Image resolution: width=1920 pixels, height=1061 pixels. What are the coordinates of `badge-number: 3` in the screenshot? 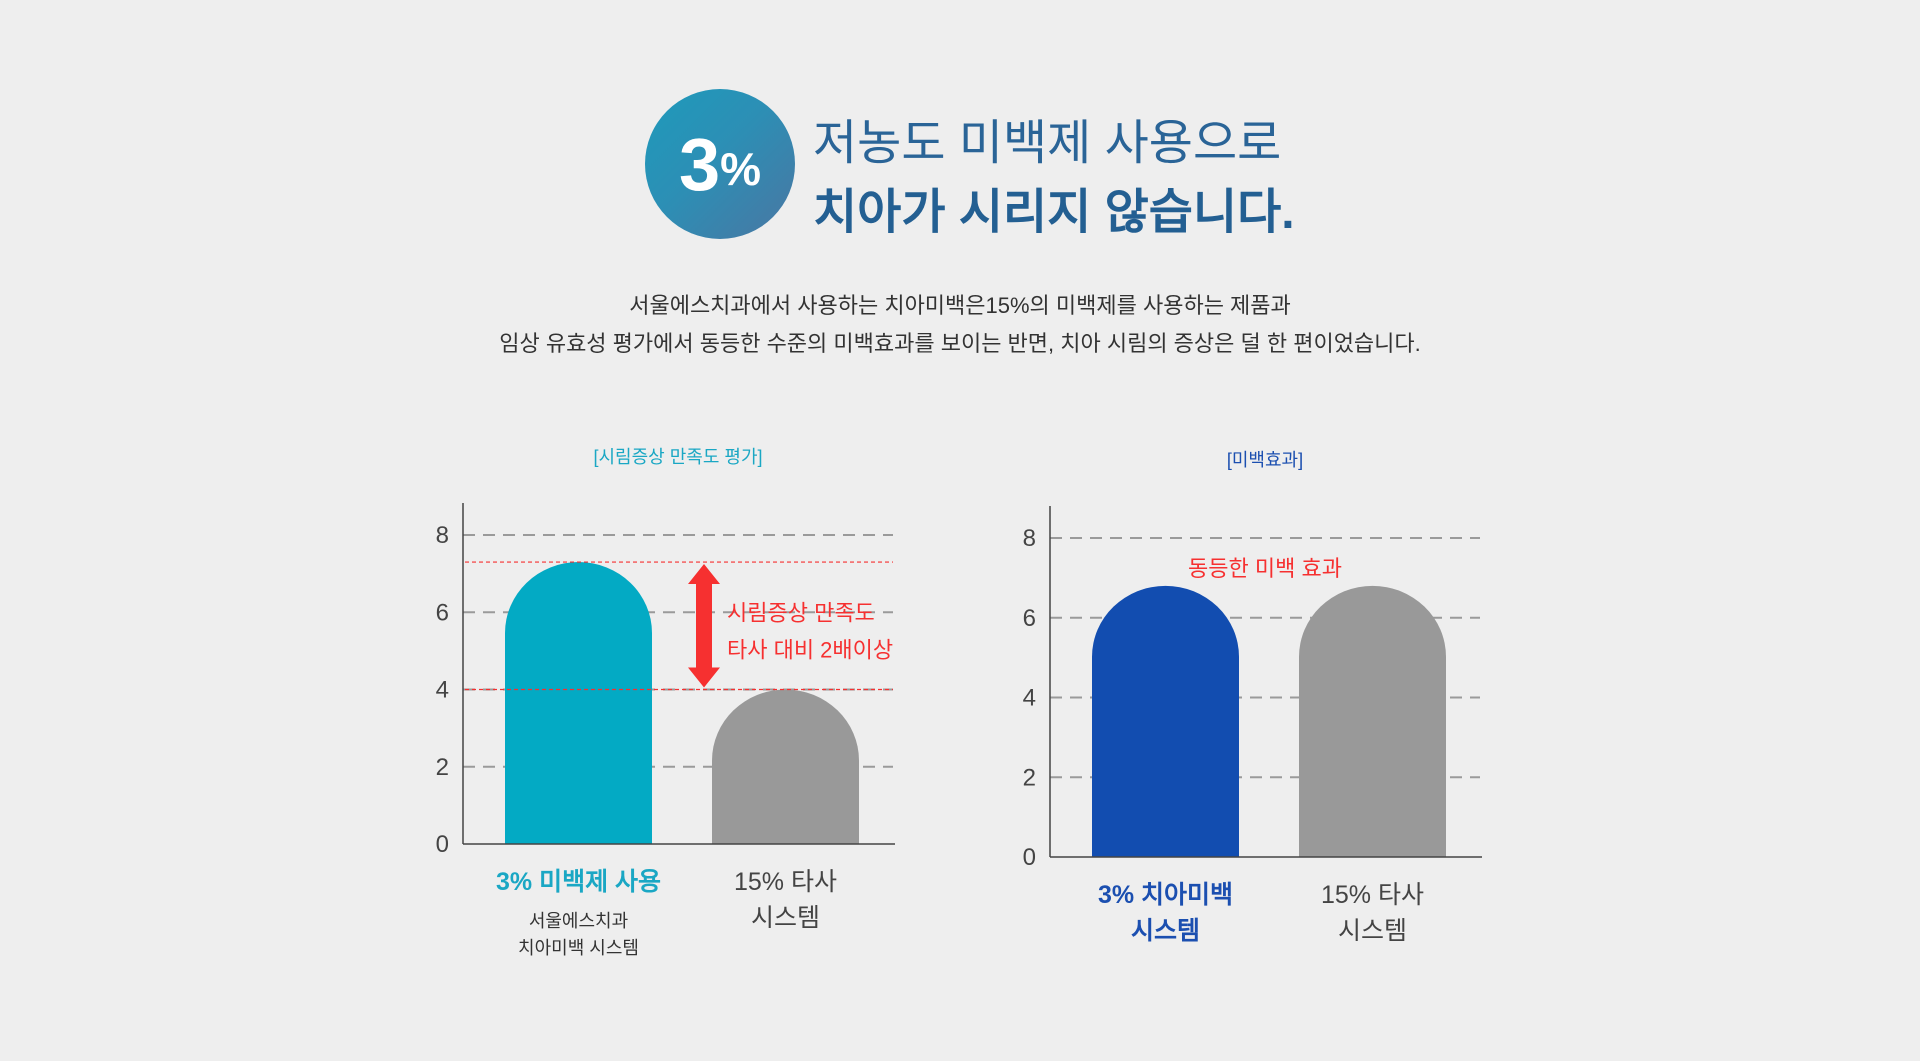 It's located at (699, 164).